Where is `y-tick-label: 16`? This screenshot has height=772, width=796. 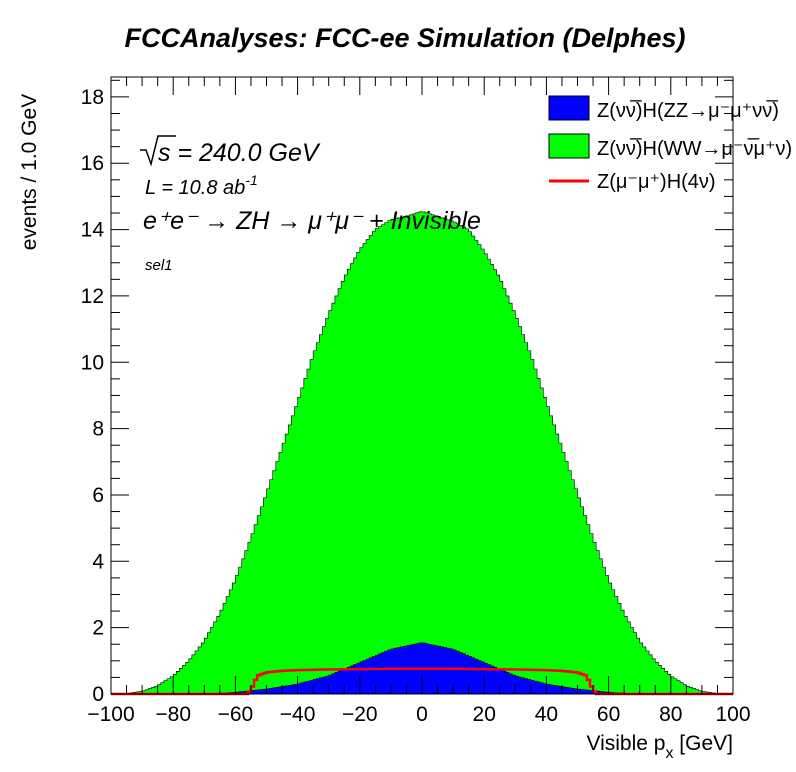
y-tick-label: 16 is located at coordinates (92, 163).